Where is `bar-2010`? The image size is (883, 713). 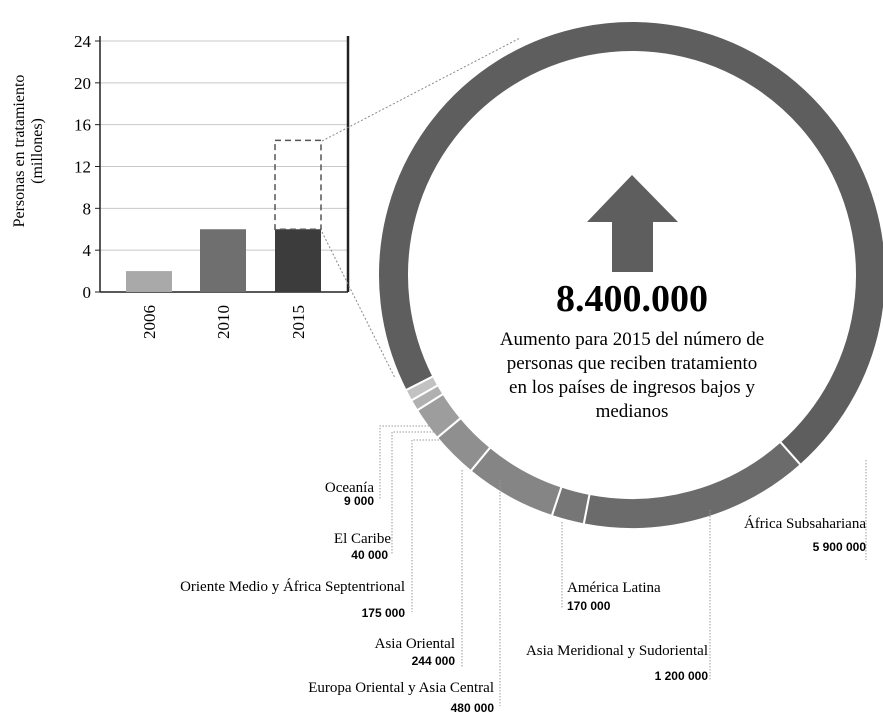 bar-2010 is located at coordinates (223, 260).